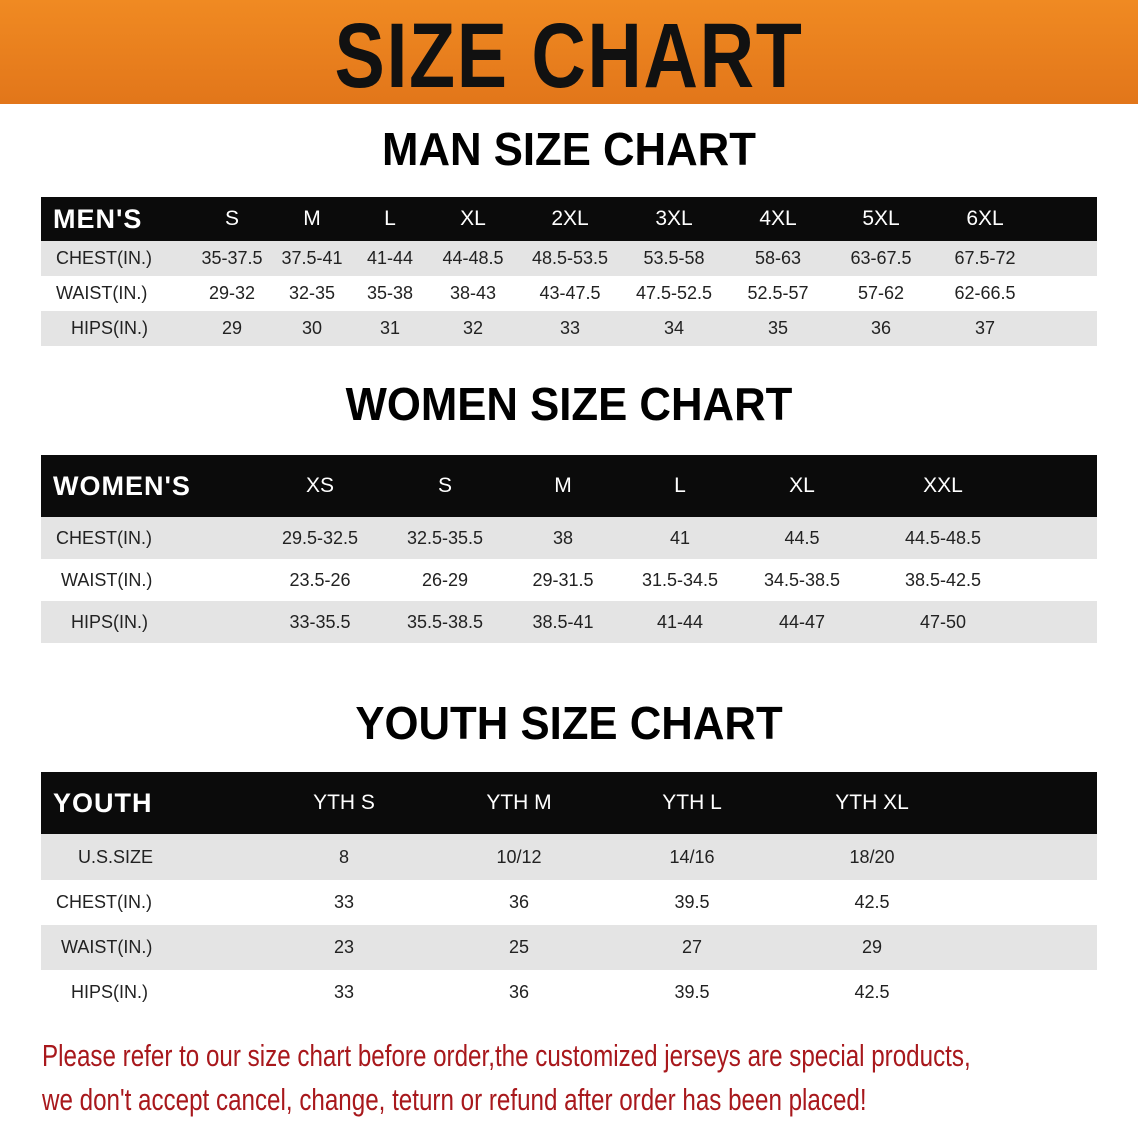 This screenshot has width=1138, height=1132. What do you see at coordinates (692, 856) in the screenshot?
I see `table-cell: 14/16` at bounding box center [692, 856].